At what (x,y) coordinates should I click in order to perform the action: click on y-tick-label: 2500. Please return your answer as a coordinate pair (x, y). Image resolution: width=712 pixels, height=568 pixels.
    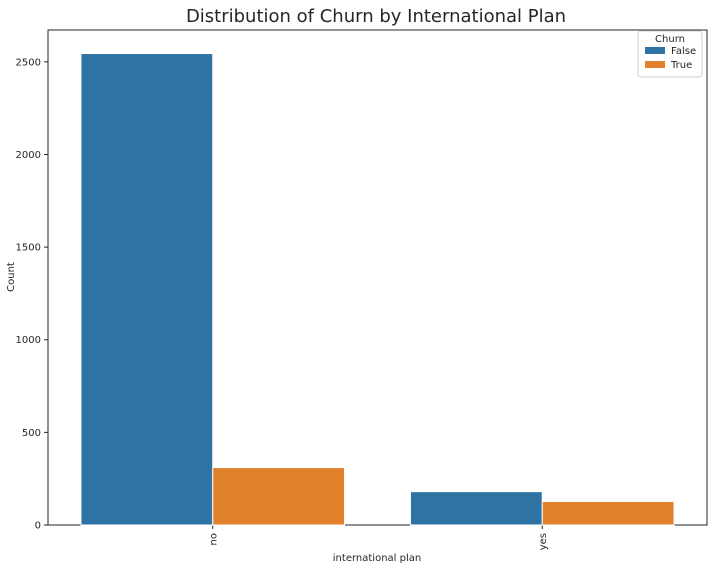
    Looking at the image, I should click on (28, 62).